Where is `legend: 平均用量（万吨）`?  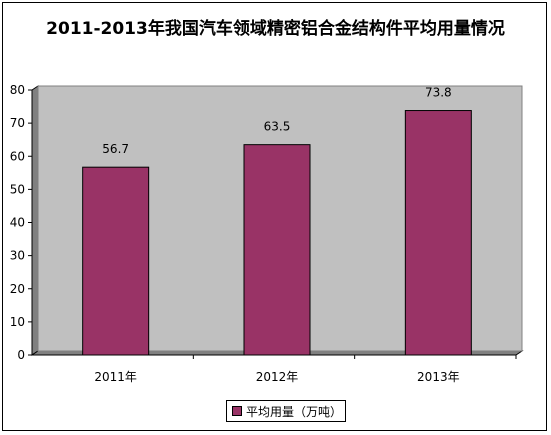 legend: 平均用量（万吨） is located at coordinates (286, 411).